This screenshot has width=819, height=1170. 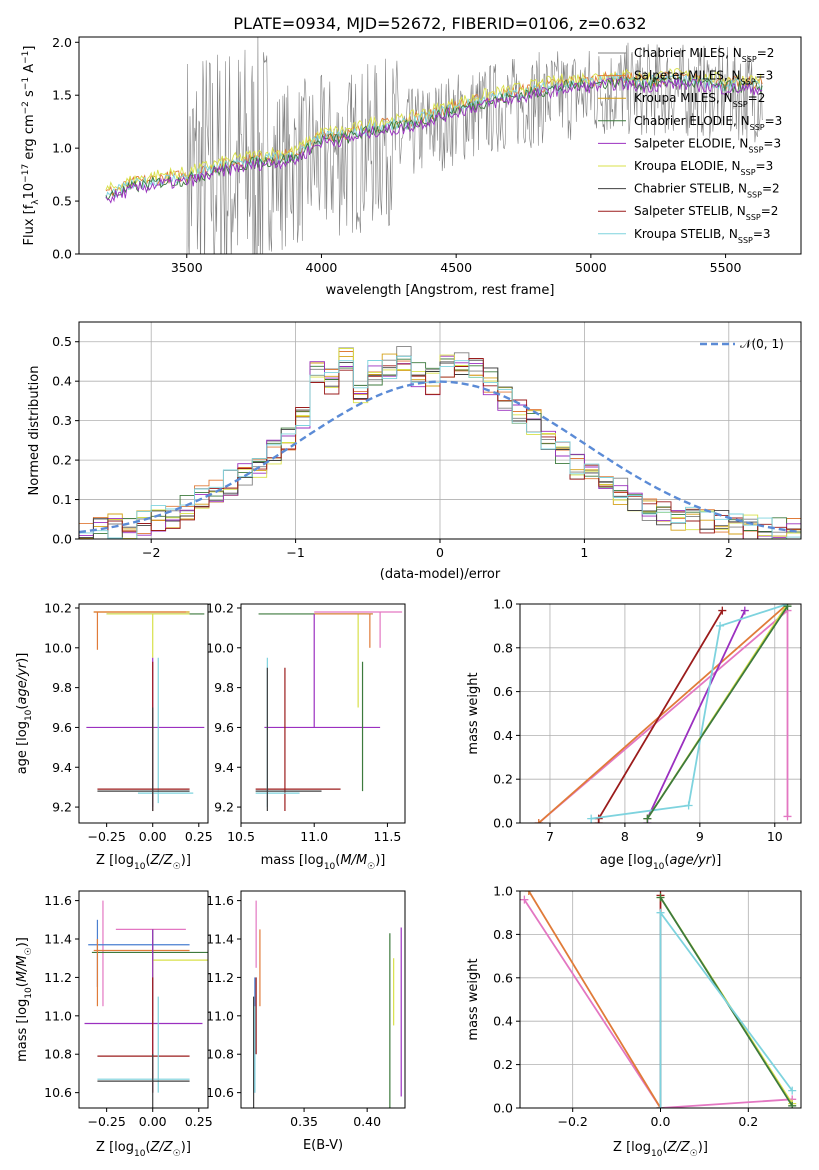 What do you see at coordinates (762, 344) in the screenshot?
I see `legend-label: 𝒩(0, 1)` at bounding box center [762, 344].